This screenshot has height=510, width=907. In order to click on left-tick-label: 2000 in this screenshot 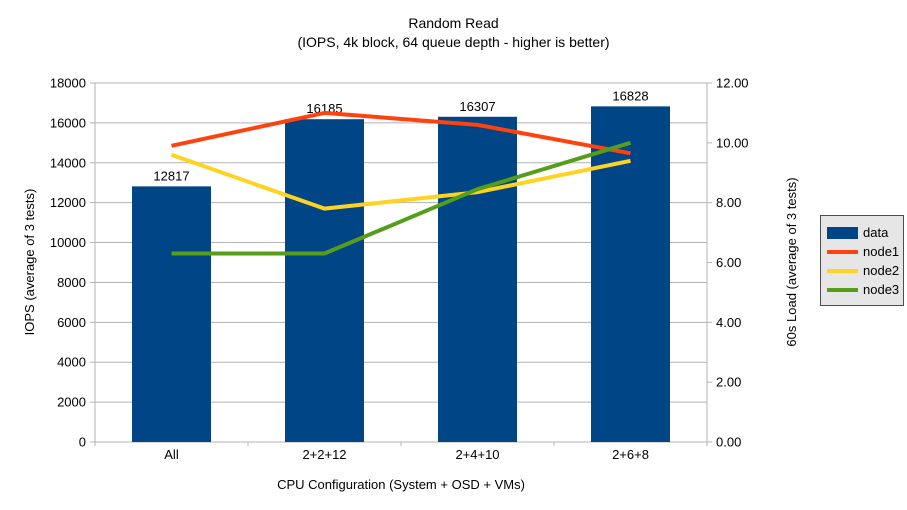, I will do `click(71, 402)`.